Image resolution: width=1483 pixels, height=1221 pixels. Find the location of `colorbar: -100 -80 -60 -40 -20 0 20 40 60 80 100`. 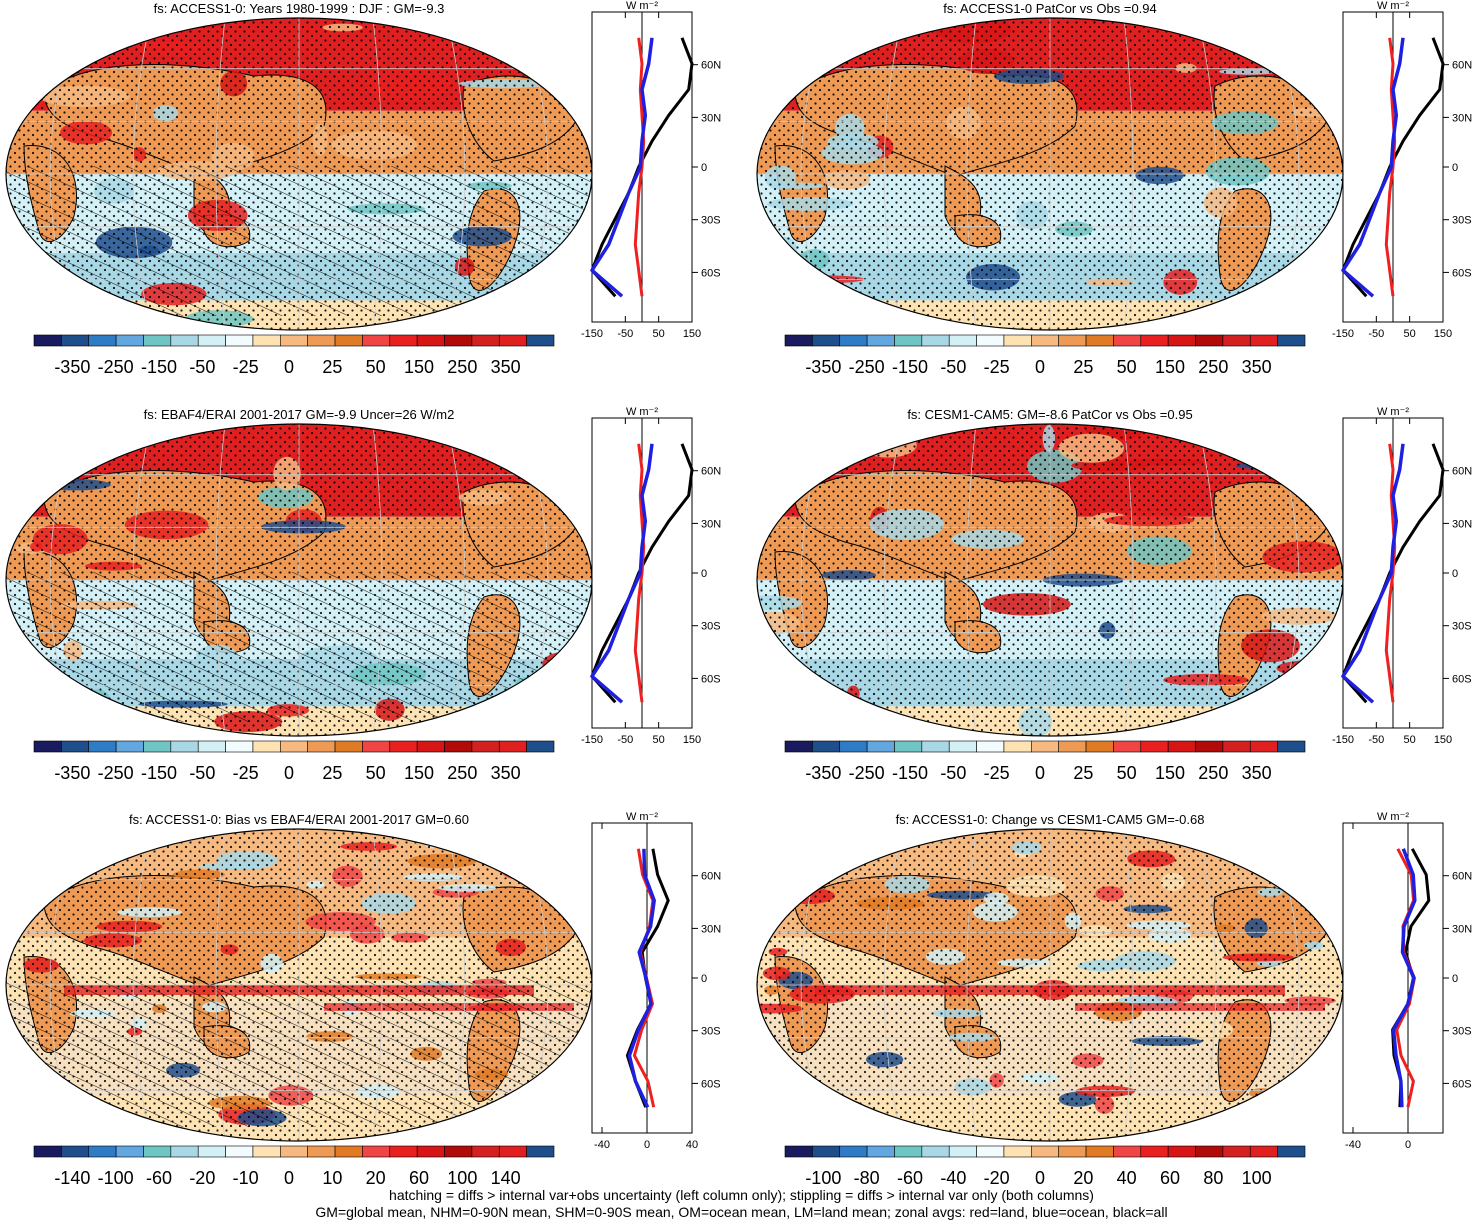

colorbar: -100 -80 -60 -40 -20 0 20 40 60 80 100 is located at coordinates (1045, 1166).